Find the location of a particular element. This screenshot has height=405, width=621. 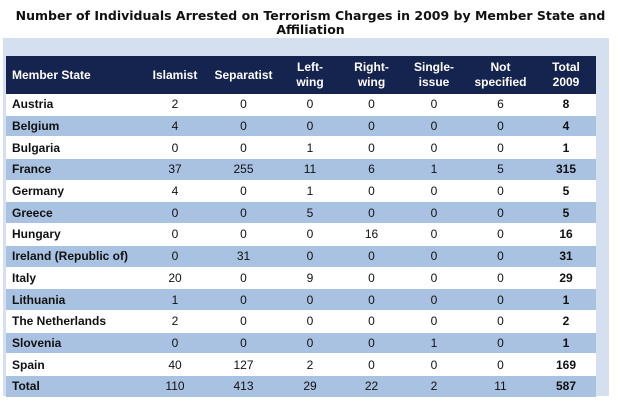

column-header-text: Member State is located at coordinates (51, 74).